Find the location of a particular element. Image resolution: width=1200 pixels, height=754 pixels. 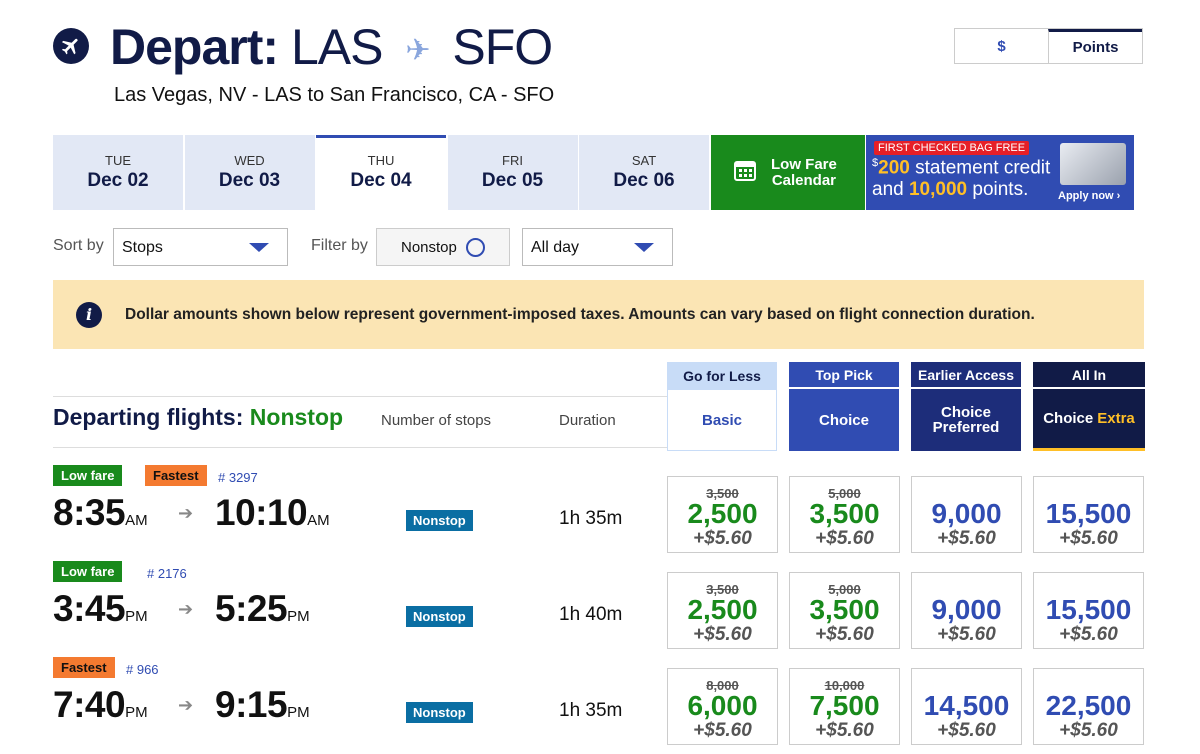

fare-class-choice-extra: All In Choice Extra is located at coordinates (1089, 406).